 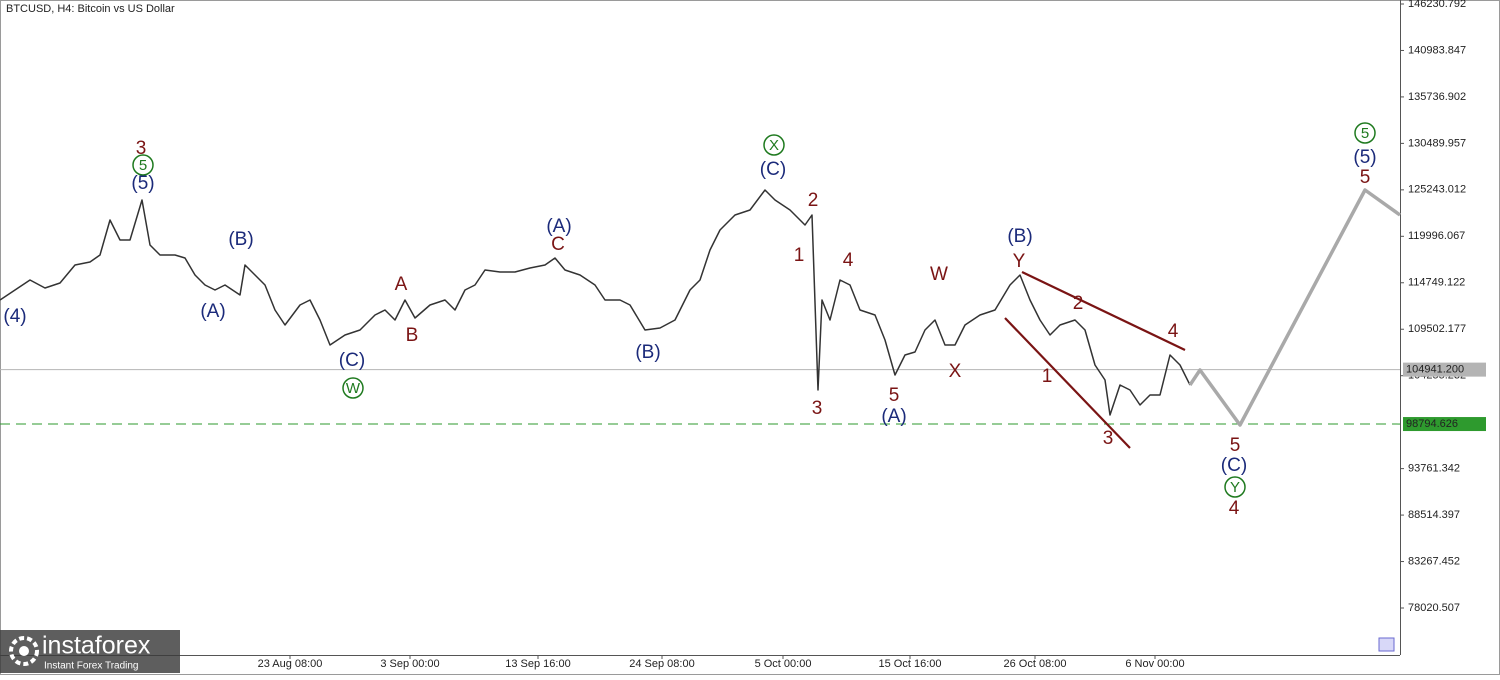 What do you see at coordinates (1436, 236) in the screenshot?
I see `y-tick-label: 119996.067` at bounding box center [1436, 236].